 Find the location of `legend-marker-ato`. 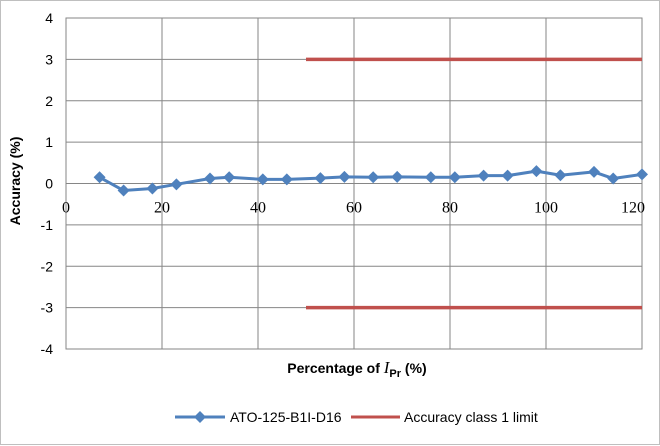

legend-marker-ato is located at coordinates (200, 417).